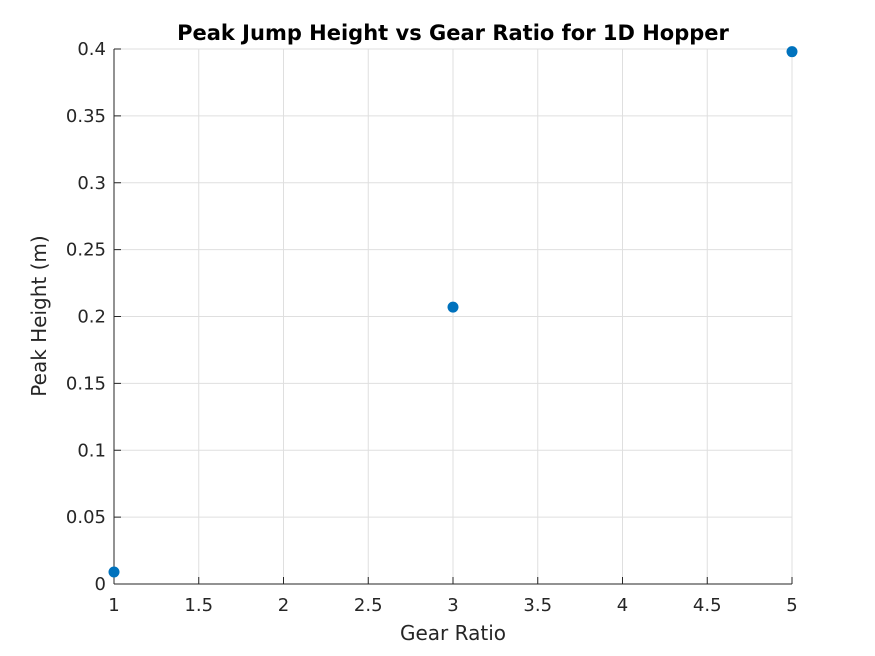  I want to click on x-tick-label: 4, so click(622, 605).